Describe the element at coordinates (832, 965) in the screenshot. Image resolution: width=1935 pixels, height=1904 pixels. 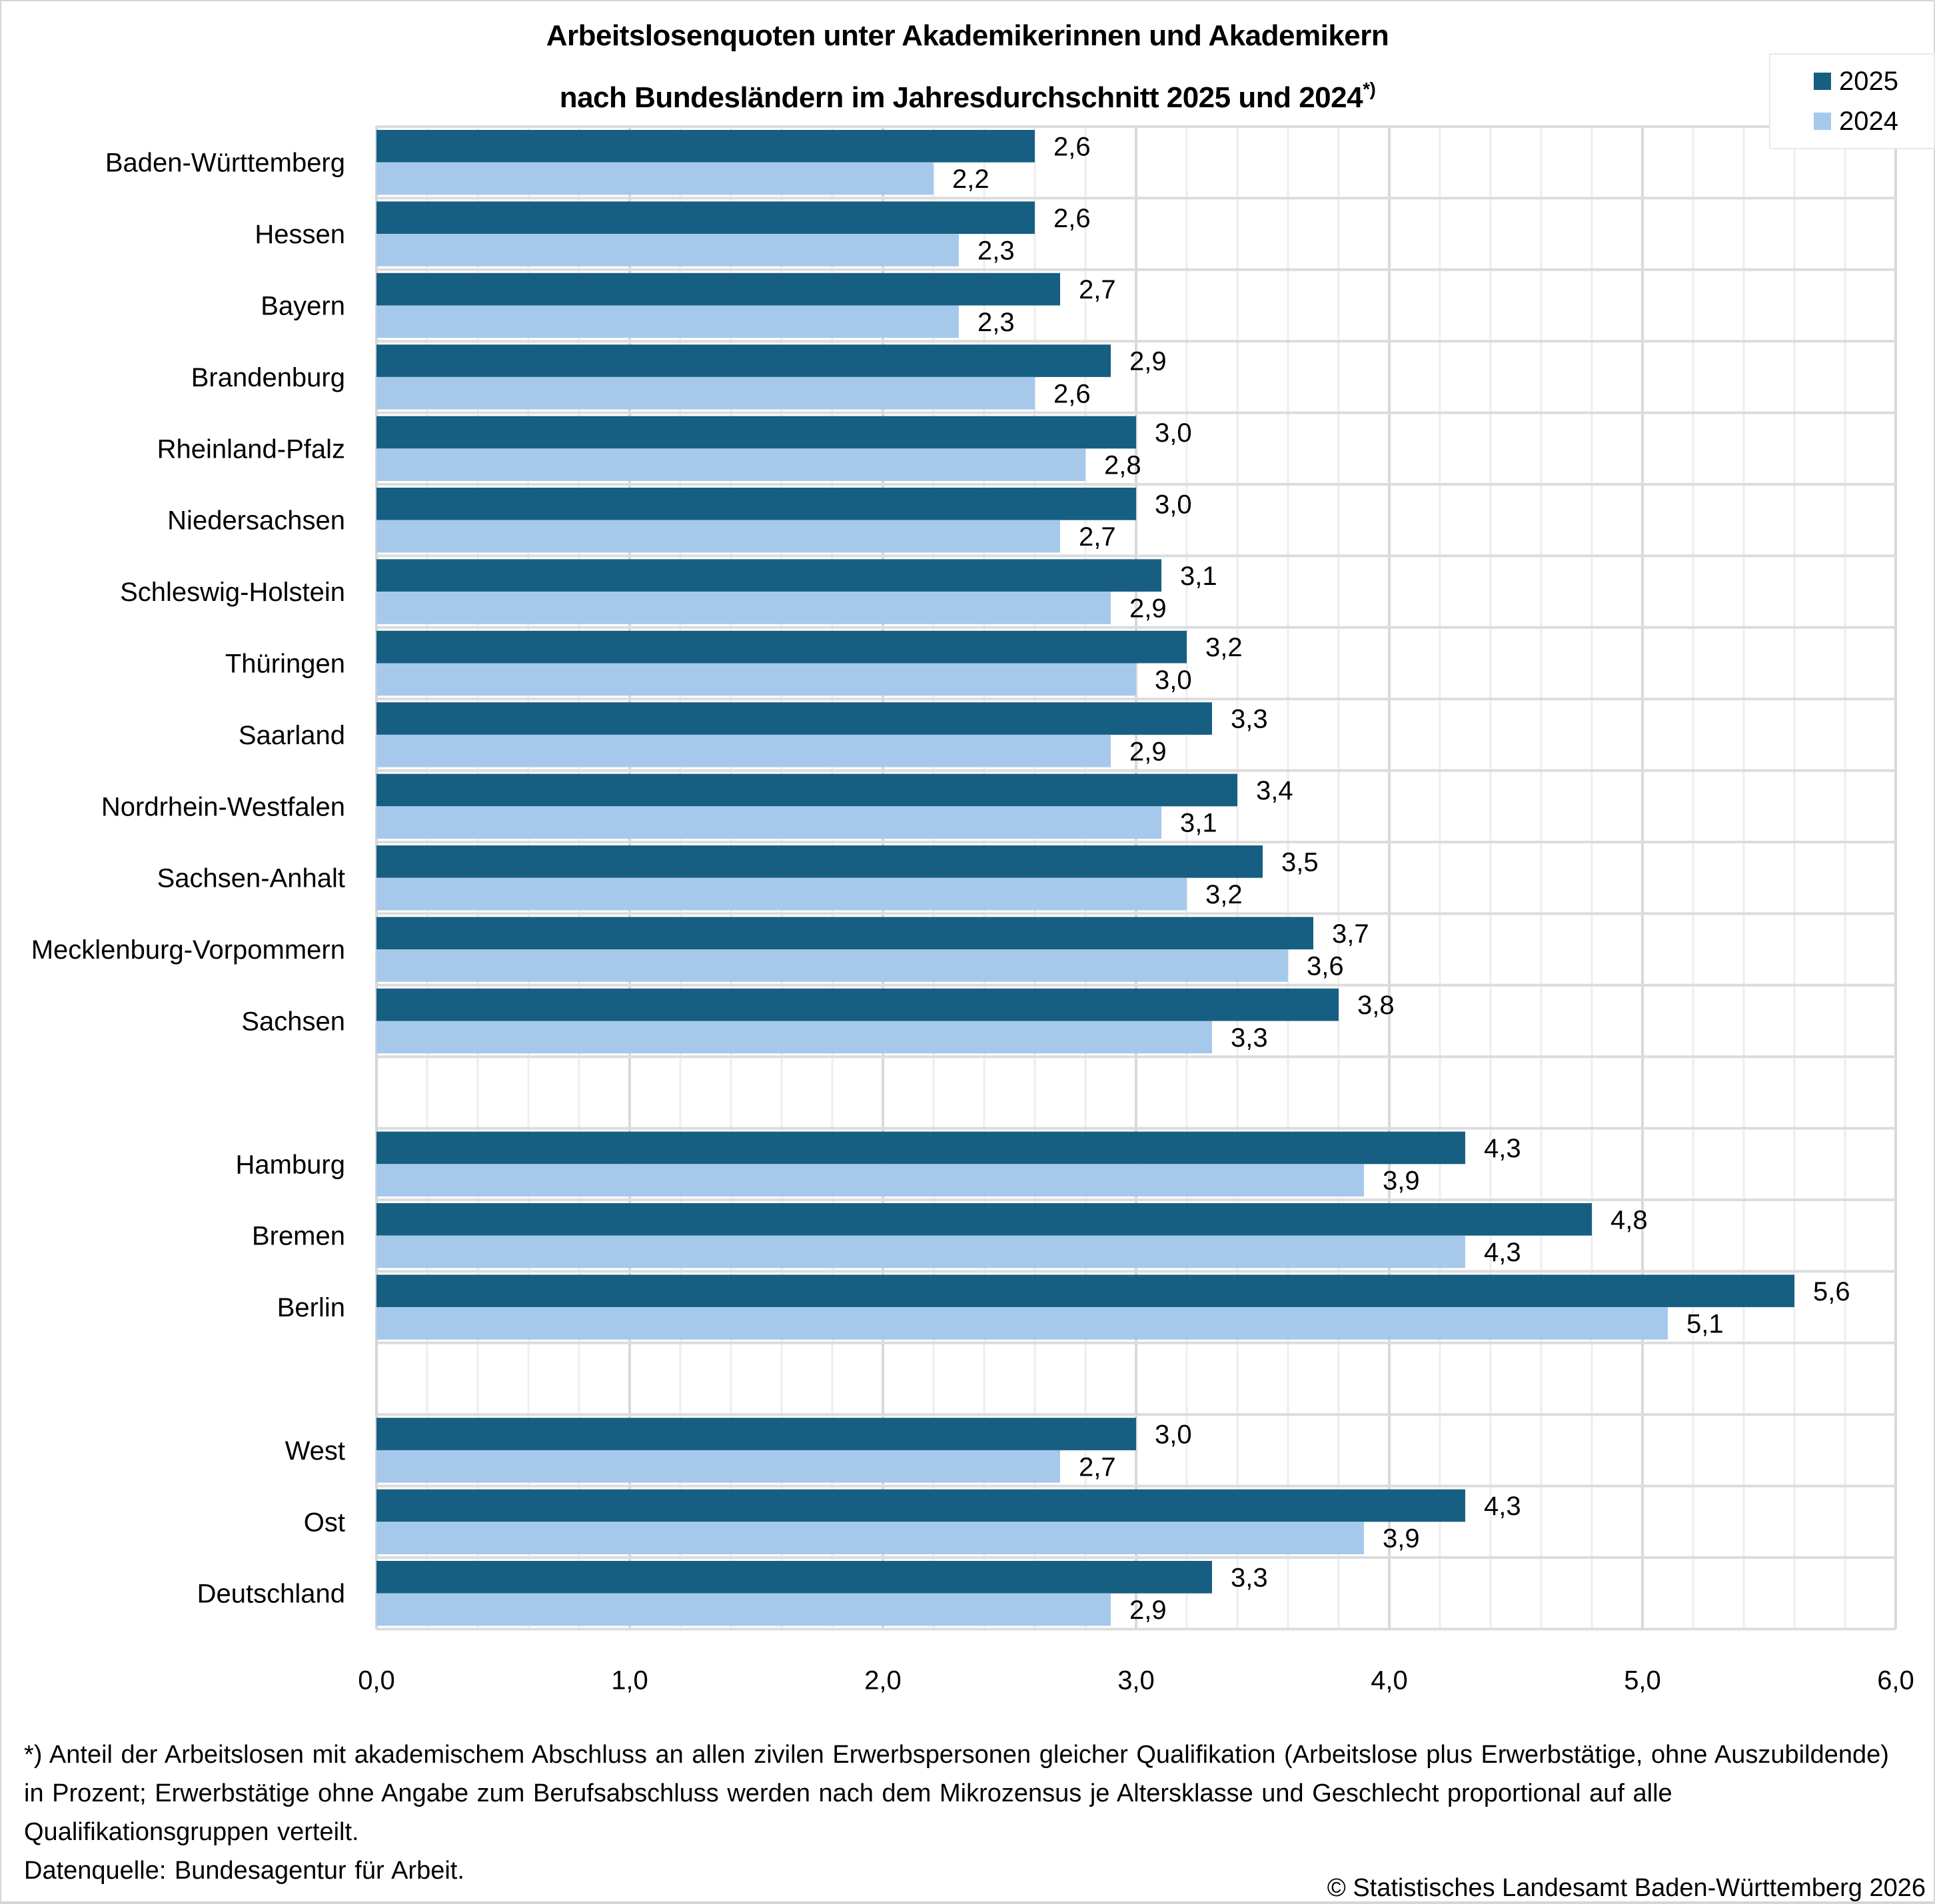
I see `bar-2024-mecklenburg-vorpommern` at that location.